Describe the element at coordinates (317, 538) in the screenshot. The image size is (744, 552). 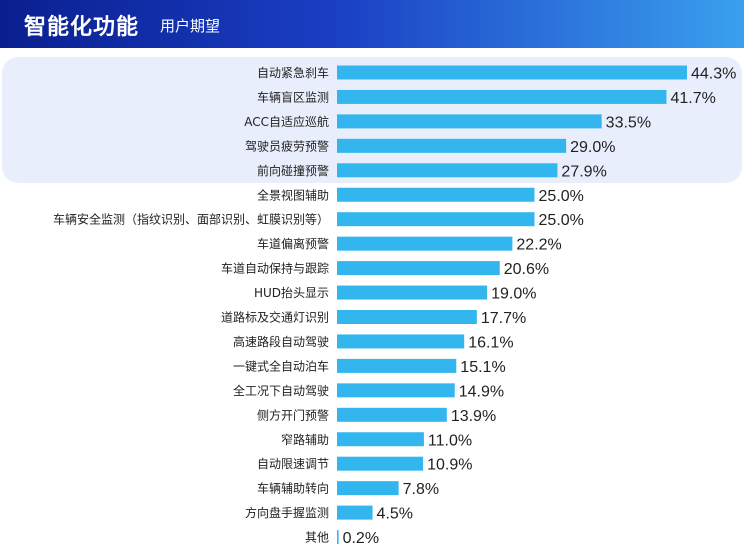
I see `category-label: 其他` at that location.